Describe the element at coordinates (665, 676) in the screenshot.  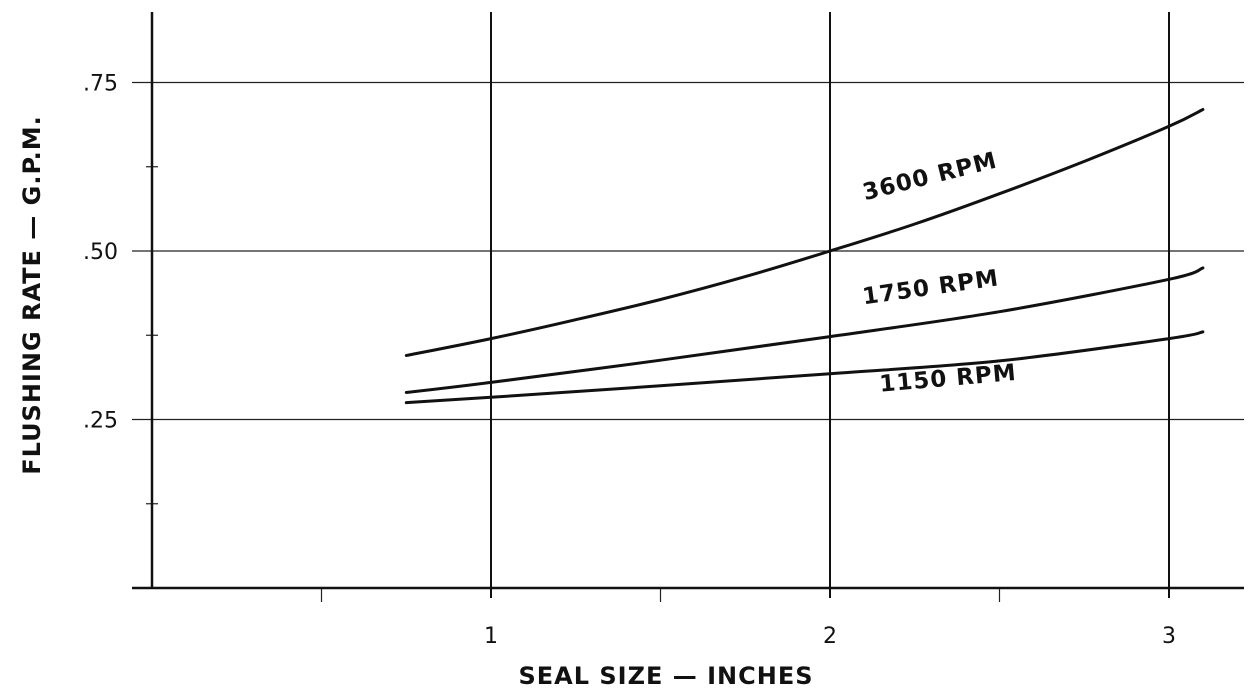
I see `x-axis-title: SEAL SIZE — INCHES` at that location.